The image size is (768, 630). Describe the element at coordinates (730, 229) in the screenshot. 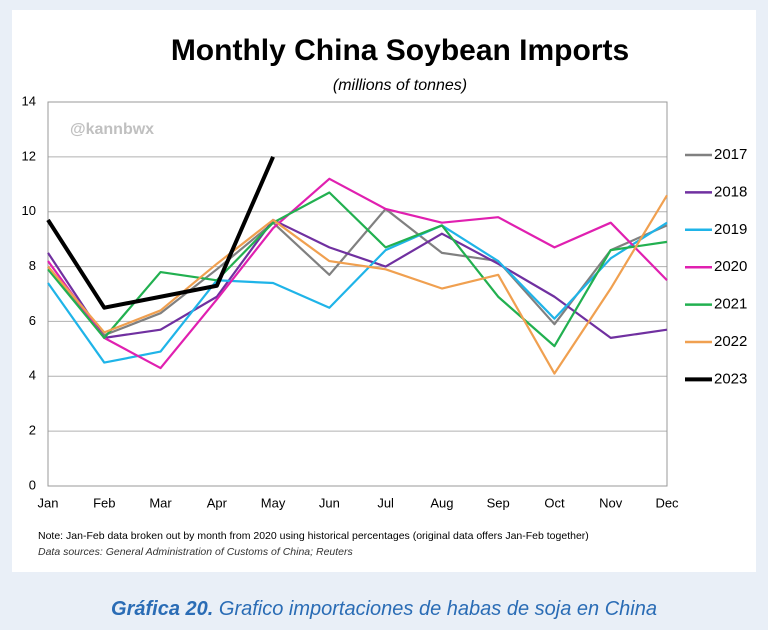

I see `legend-label: 2019` at that location.